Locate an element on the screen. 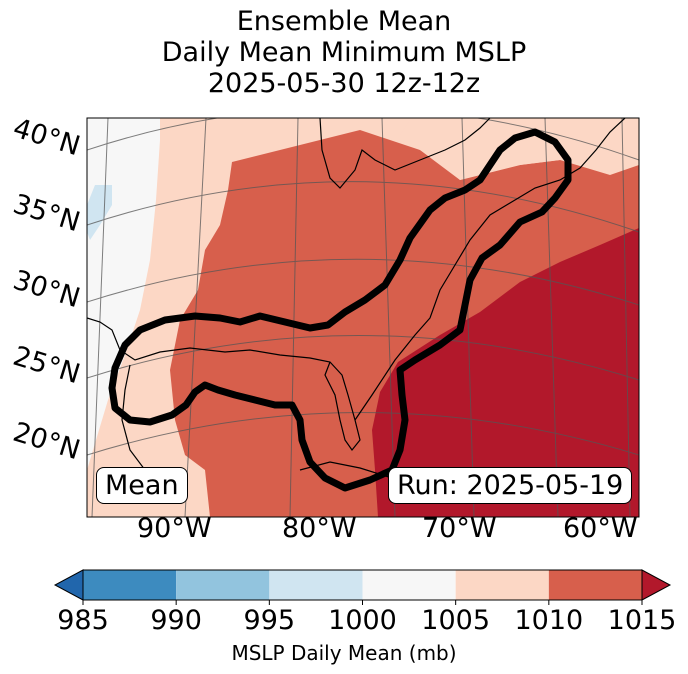  very-low-pressure-patch is located at coordinates (99, 212).